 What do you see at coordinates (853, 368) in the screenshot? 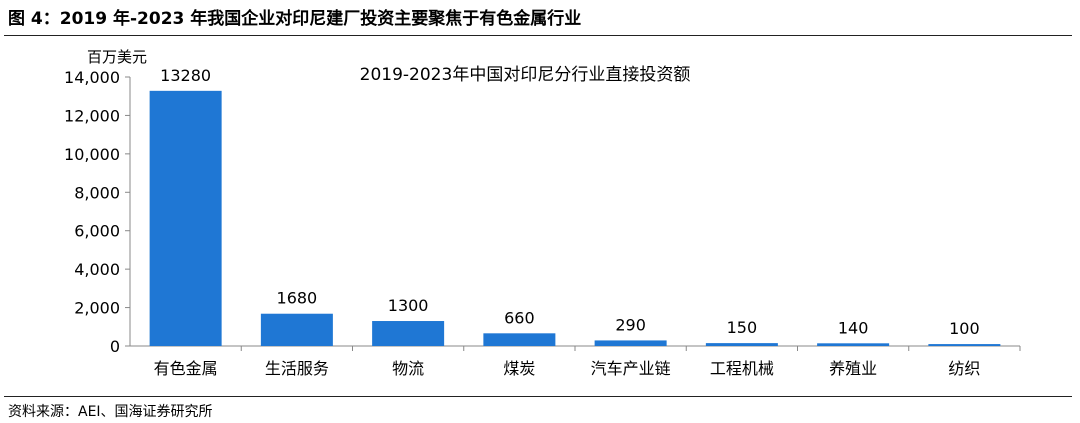
I see `x-tick-label: 养殖业` at bounding box center [853, 368].